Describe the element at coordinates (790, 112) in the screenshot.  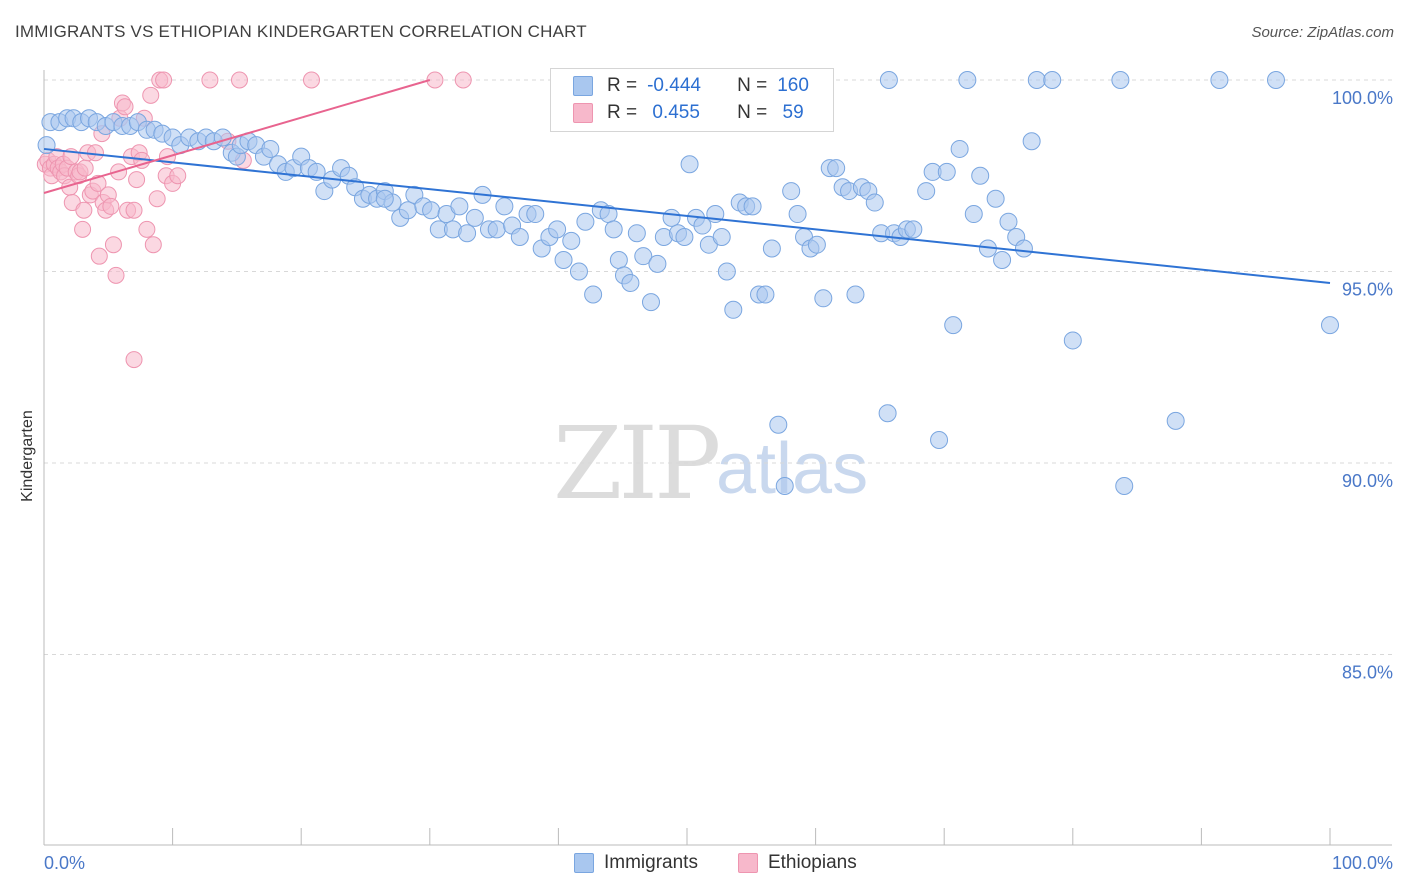
I see `n-value: 59` at that location.